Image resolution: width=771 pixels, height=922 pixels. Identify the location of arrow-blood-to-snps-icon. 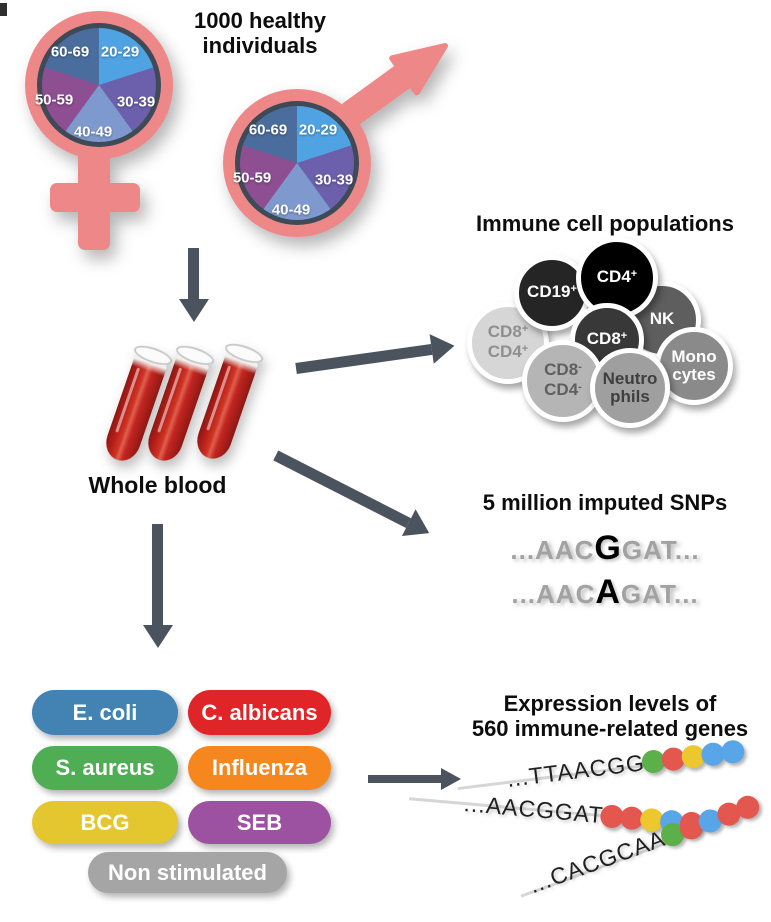
(353, 494).